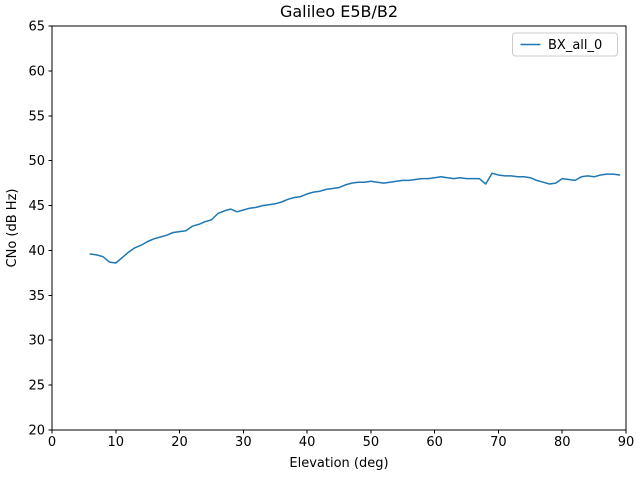  Describe the element at coordinates (562, 442) in the screenshot. I see `x-tick-label: 80` at that location.